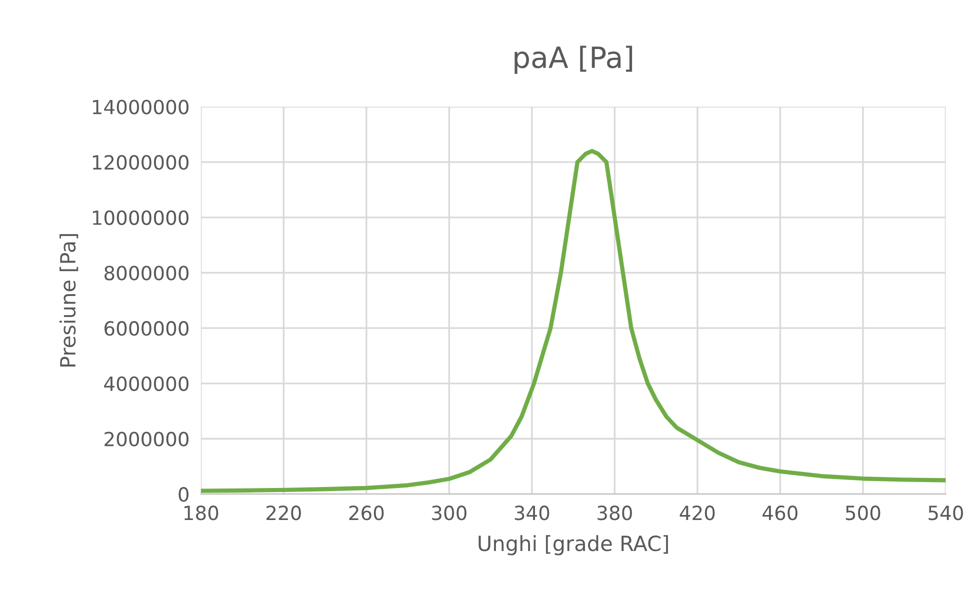 Image resolution: width=980 pixels, height=610 pixels. What do you see at coordinates (366, 513) in the screenshot?
I see `x-tick-label: 260` at bounding box center [366, 513].